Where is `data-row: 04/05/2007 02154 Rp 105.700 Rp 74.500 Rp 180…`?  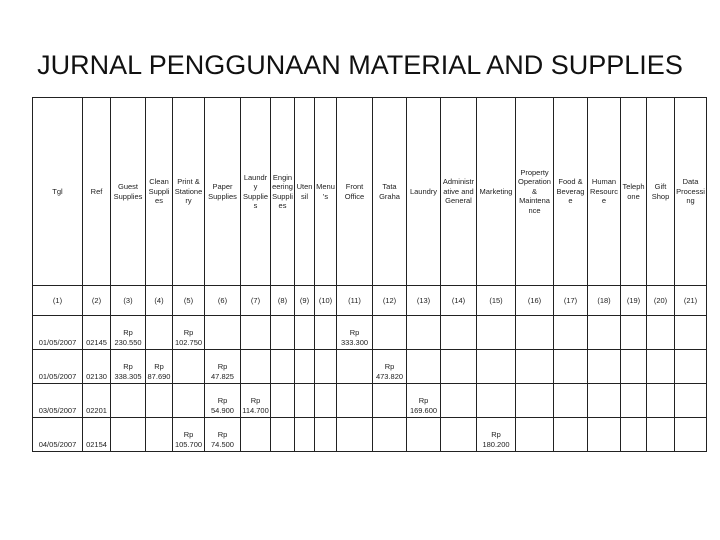 data-row: 04/05/2007 02154 Rp 105.700 Rp 74.500 Rp 180… is located at coordinates (369, 434).